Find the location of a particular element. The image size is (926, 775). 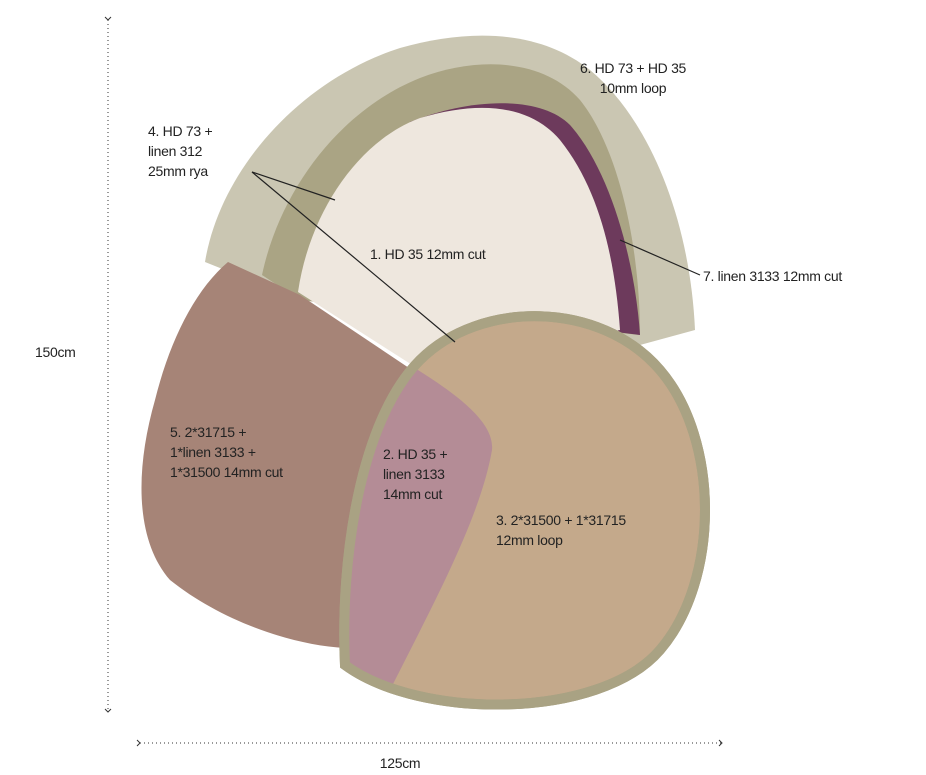

region-label: 1. HD 35 12mm cut is located at coordinates (428, 254).